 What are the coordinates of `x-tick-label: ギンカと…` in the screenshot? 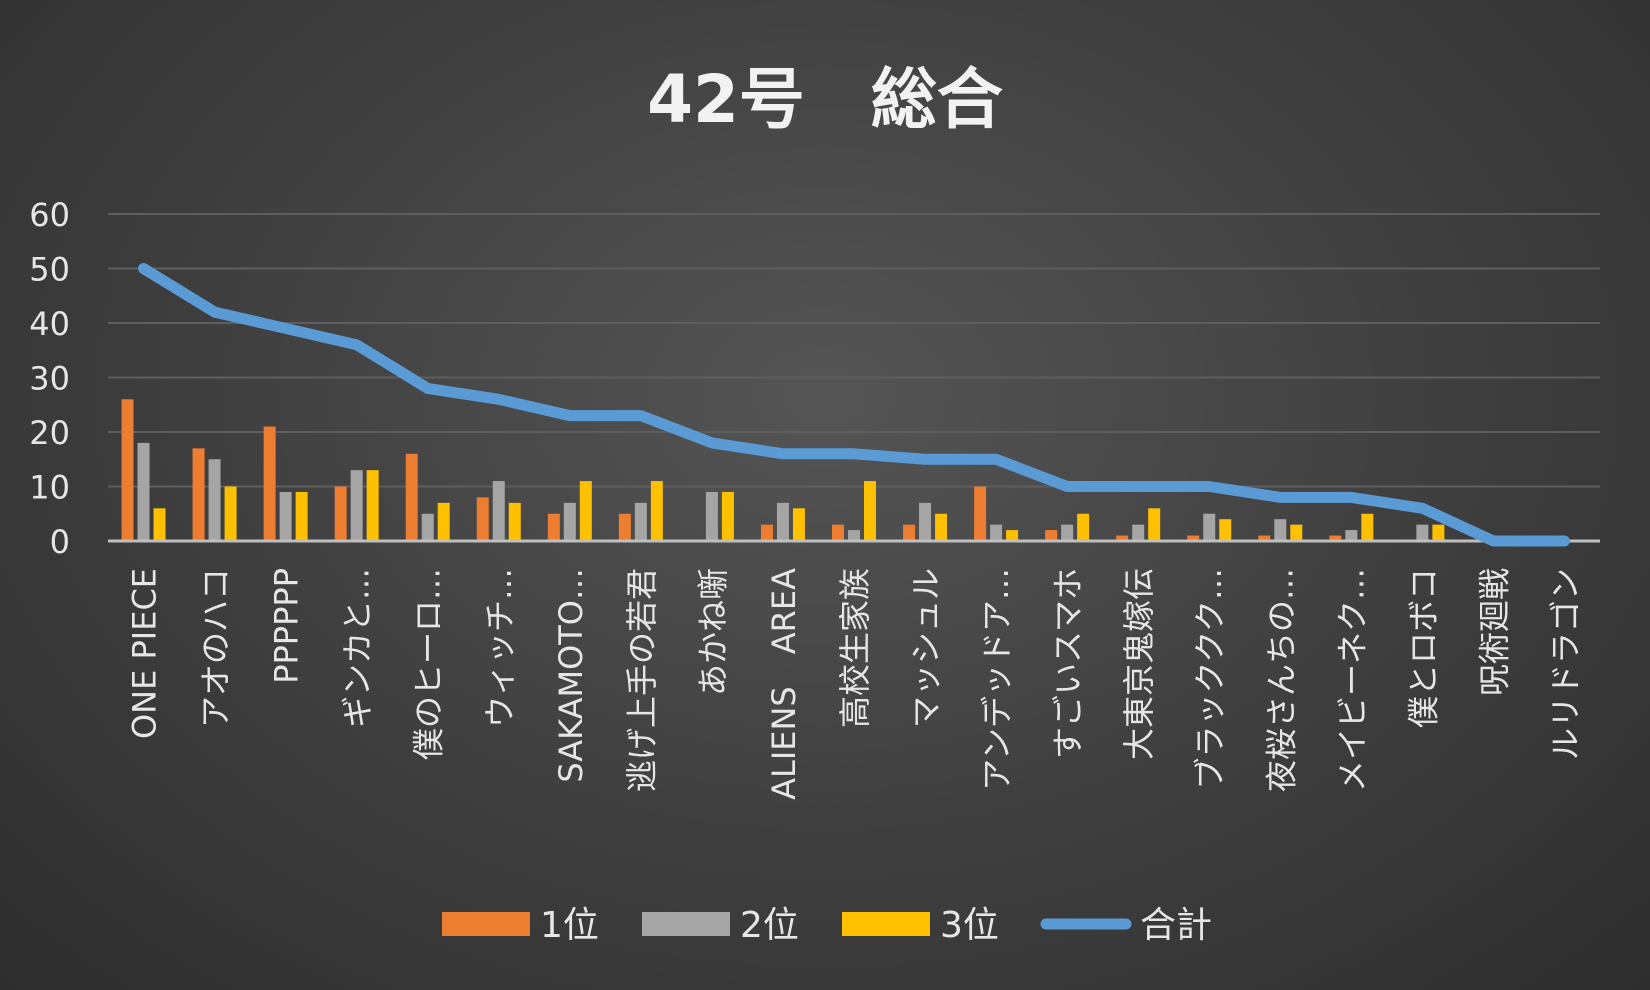 It's located at (358, 648).